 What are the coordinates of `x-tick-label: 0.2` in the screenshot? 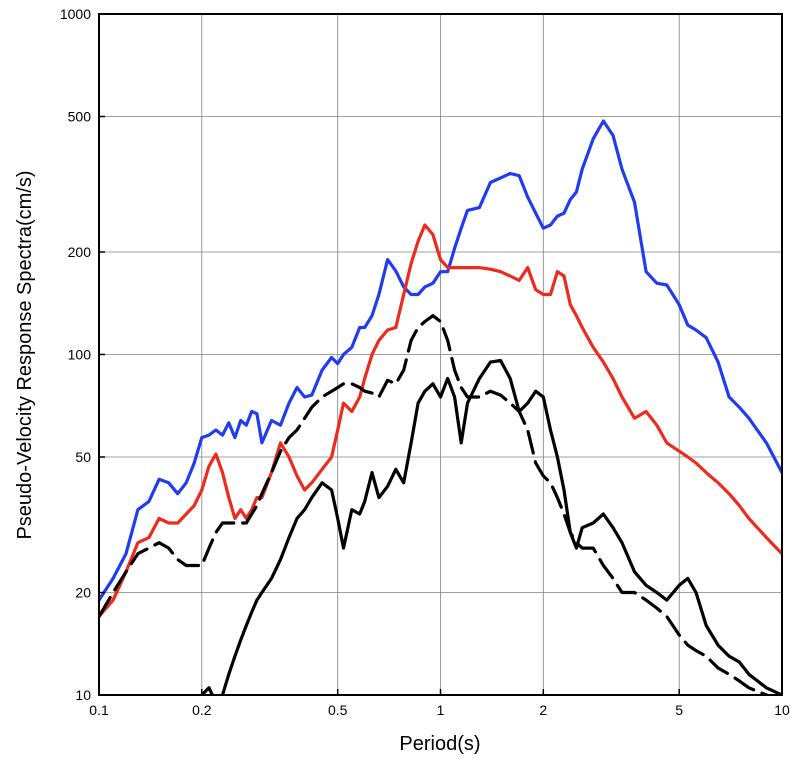 It's located at (202, 710).